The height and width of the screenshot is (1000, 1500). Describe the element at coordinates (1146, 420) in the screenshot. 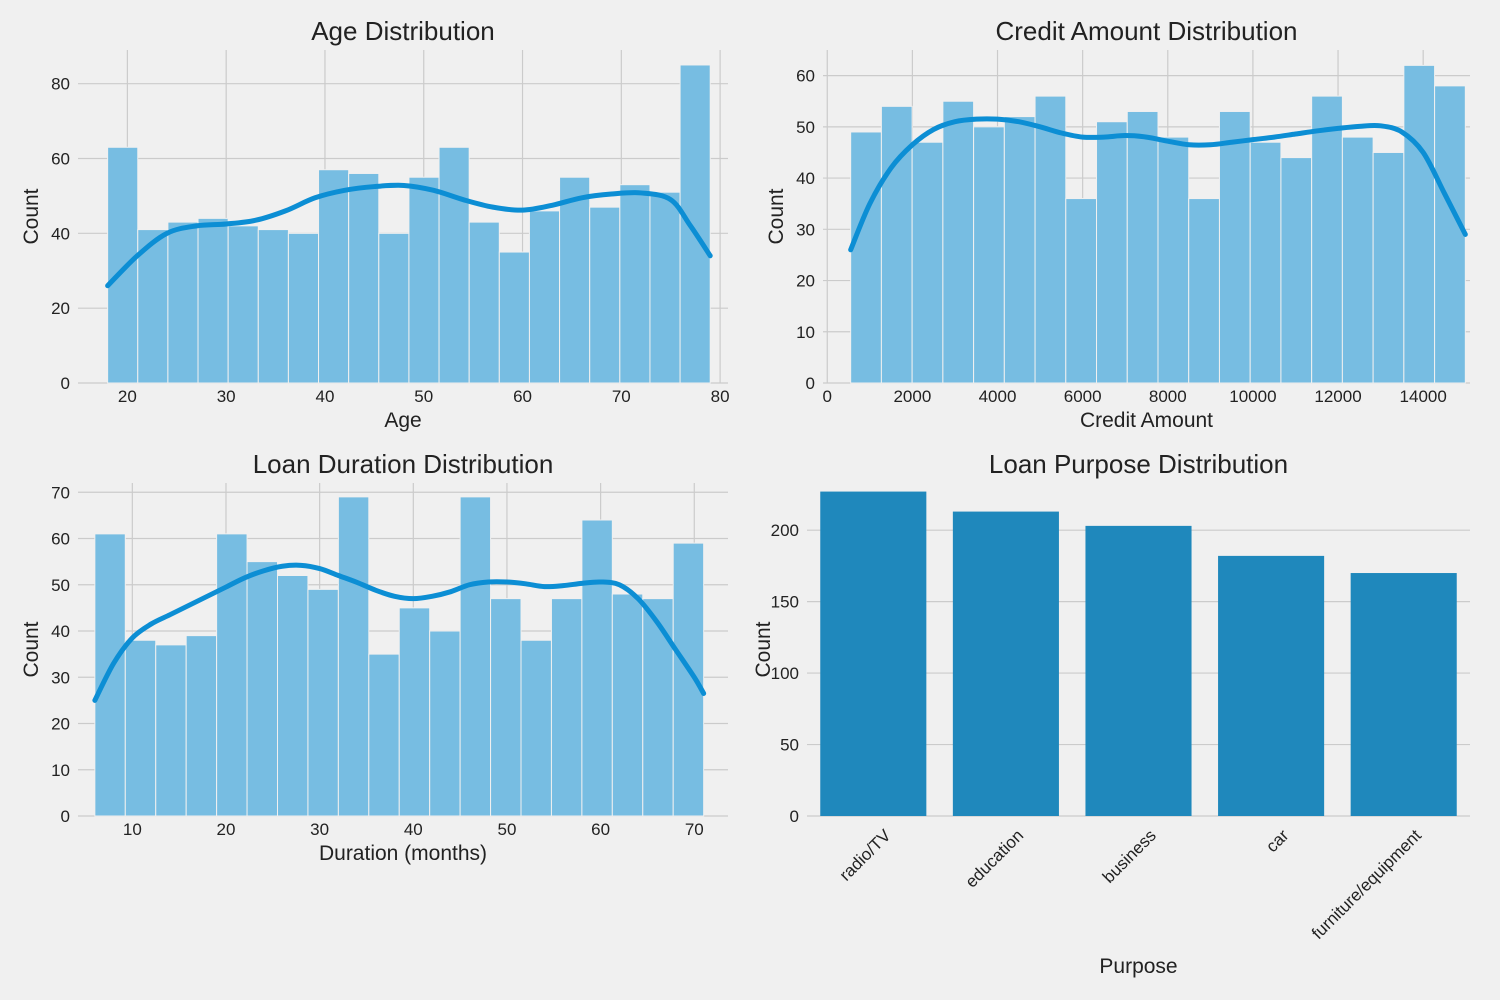

I see `x-axis-label: Credit Amount` at that location.